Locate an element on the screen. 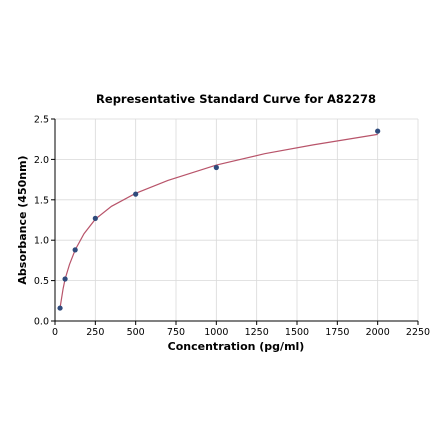 The image size is (440, 441). x-tick-label: 0 is located at coordinates (55, 332).